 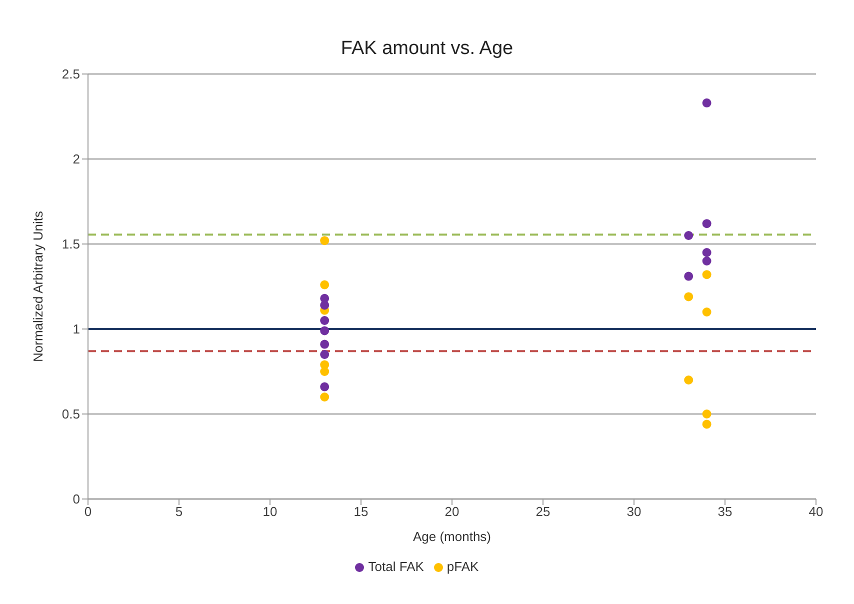 What do you see at coordinates (71, 414) in the screenshot?
I see `y-tick-label: 0.5` at bounding box center [71, 414].